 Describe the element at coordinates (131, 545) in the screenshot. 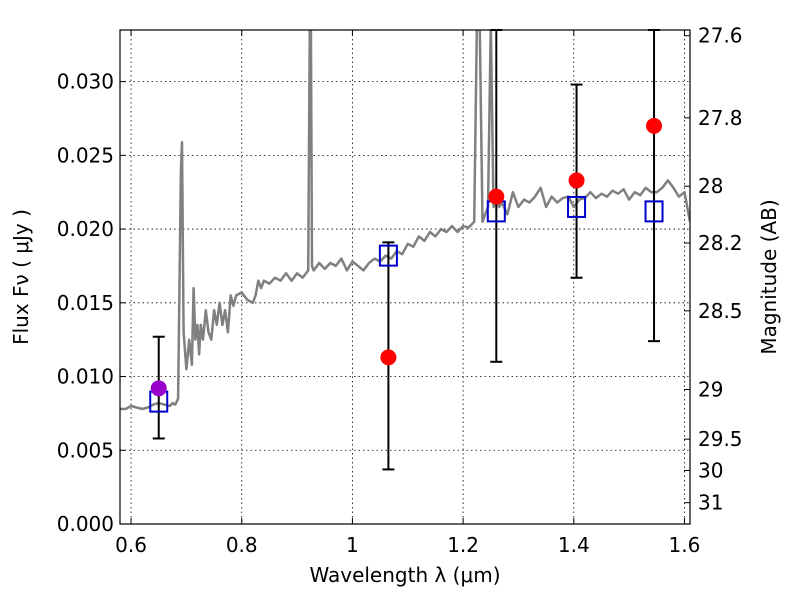

I see `x-tick-label-0: 0.6` at that location.